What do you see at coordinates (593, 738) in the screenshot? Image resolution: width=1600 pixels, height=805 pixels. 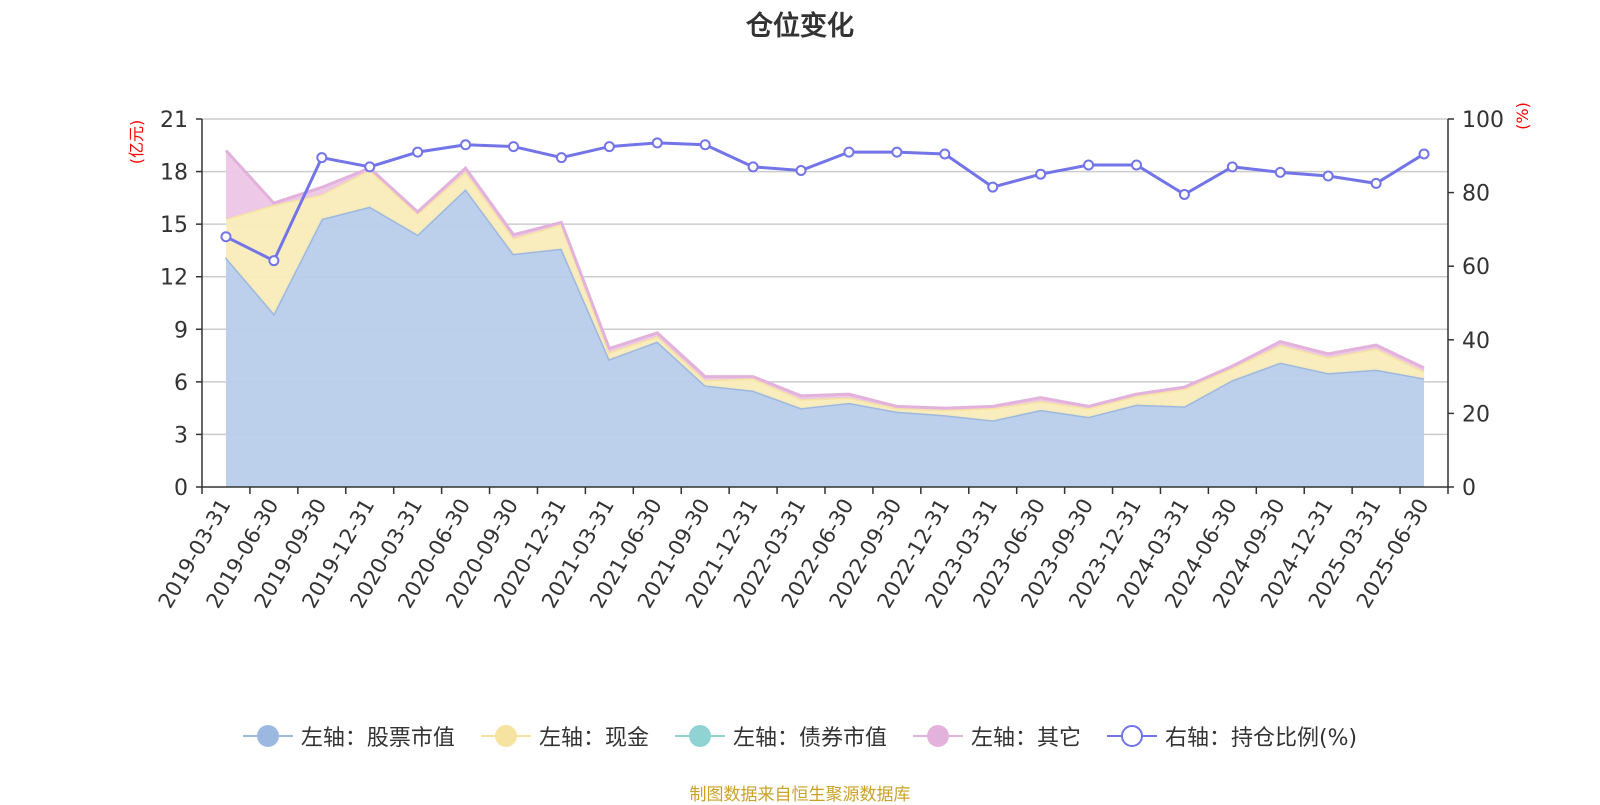 I see `legend-label: 左轴：现金` at bounding box center [593, 738].